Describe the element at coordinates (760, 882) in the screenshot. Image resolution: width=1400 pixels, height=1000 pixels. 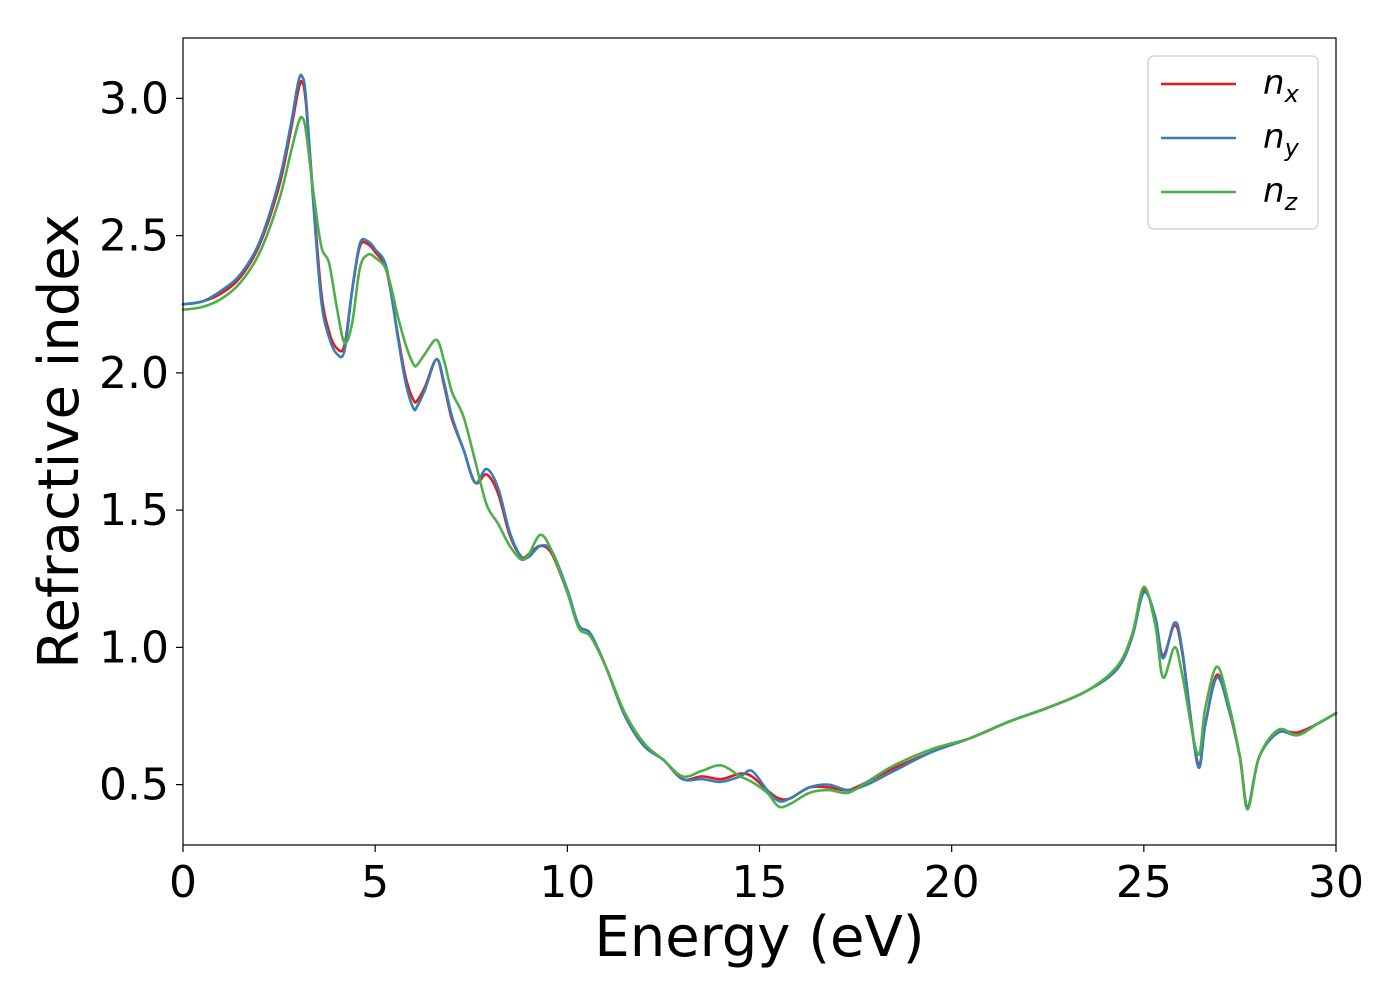
I see `x-tick-label: 15` at that location.